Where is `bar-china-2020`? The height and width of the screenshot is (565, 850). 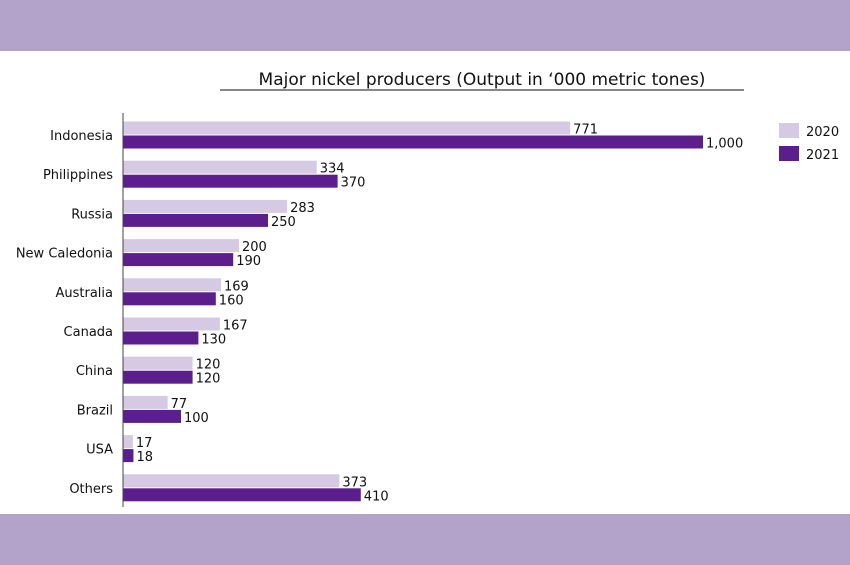 bar-china-2020 is located at coordinates (158, 363).